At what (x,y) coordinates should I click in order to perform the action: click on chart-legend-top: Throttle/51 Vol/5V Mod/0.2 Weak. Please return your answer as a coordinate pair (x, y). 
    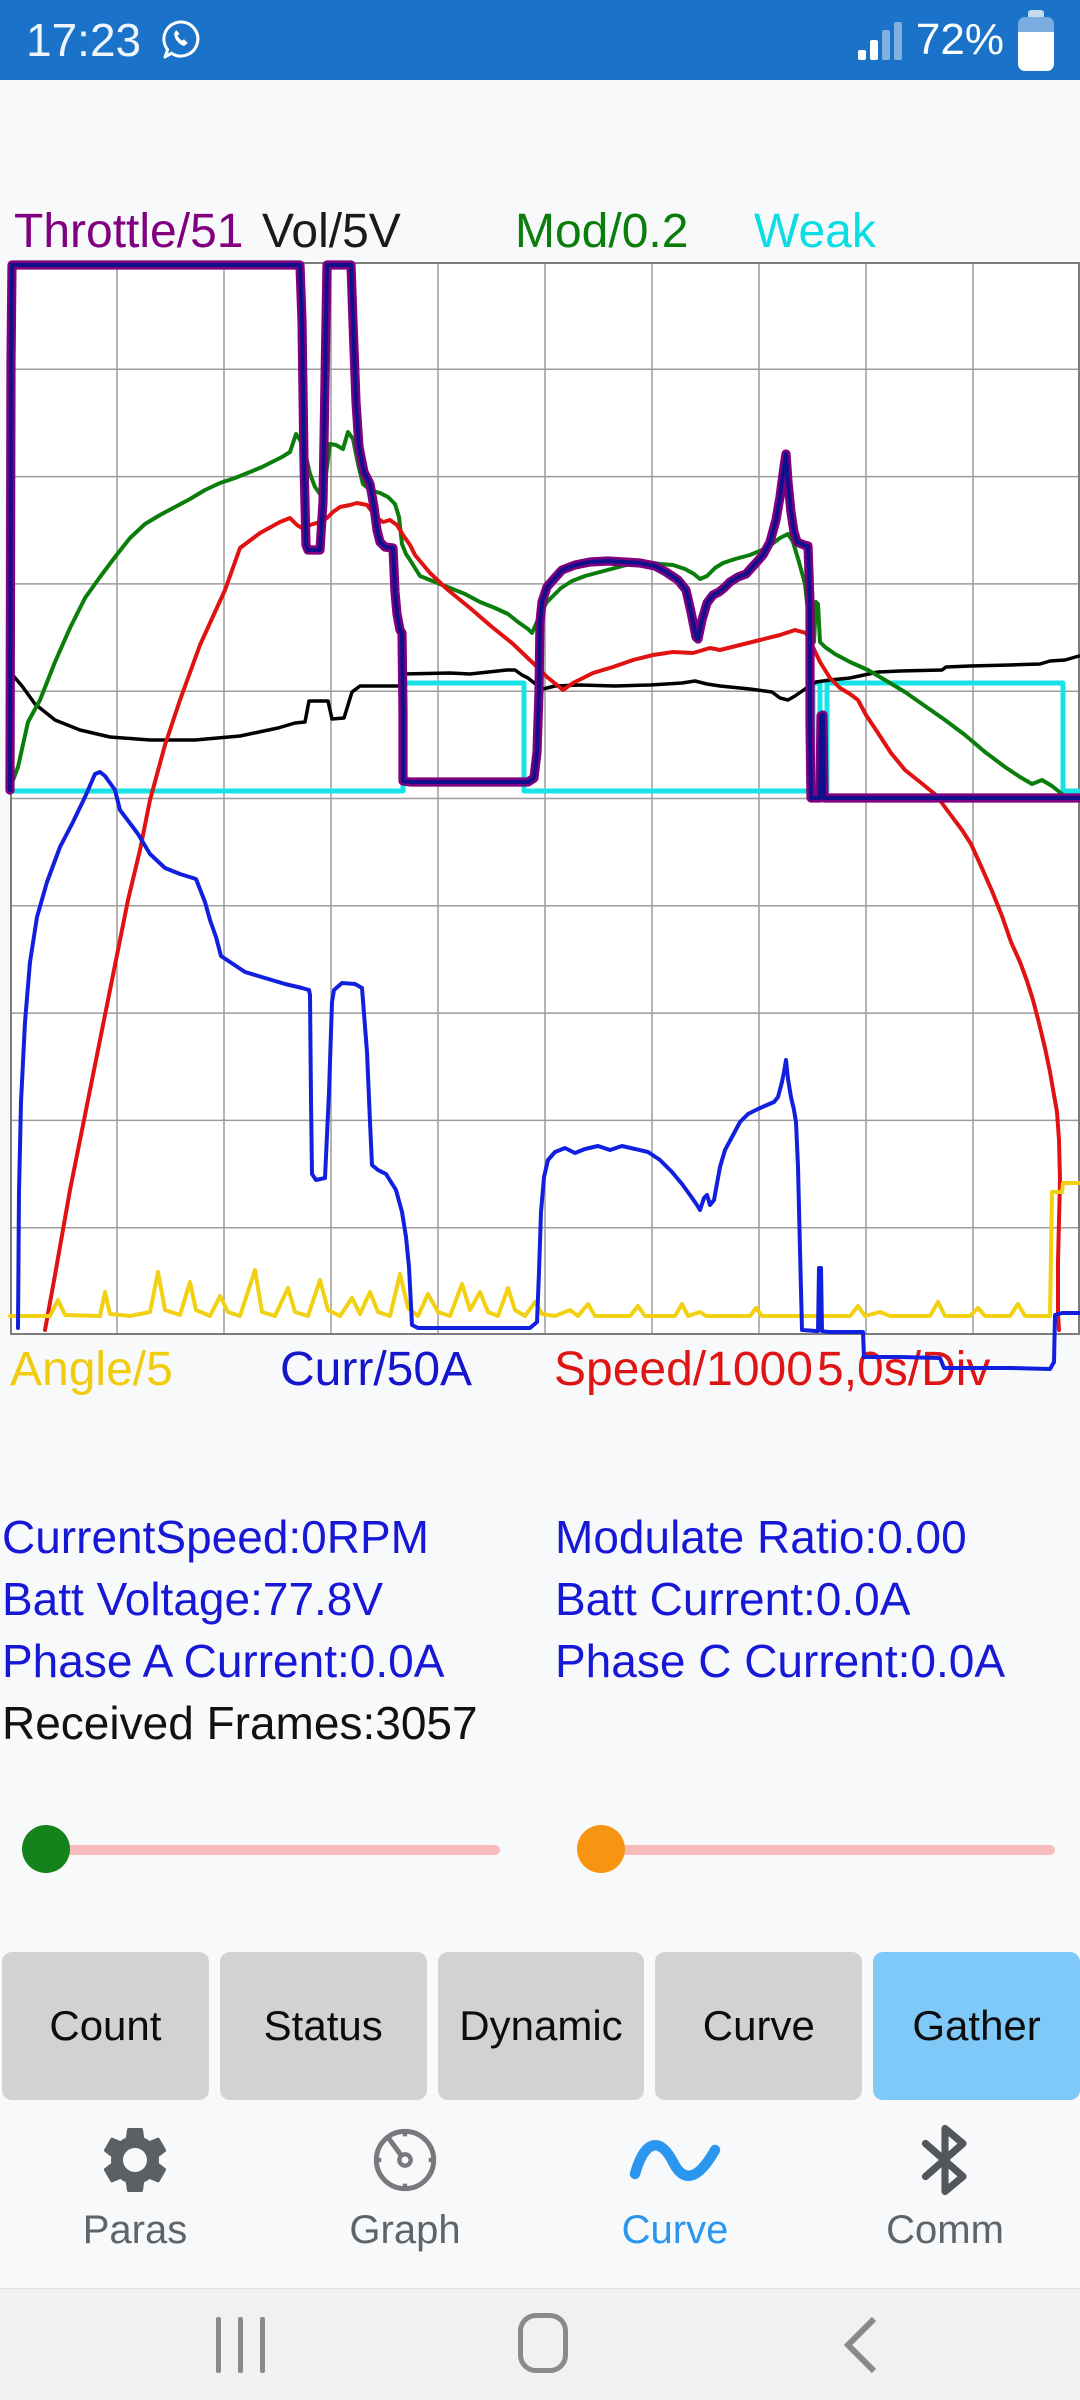
    Looking at the image, I should click on (540, 232).